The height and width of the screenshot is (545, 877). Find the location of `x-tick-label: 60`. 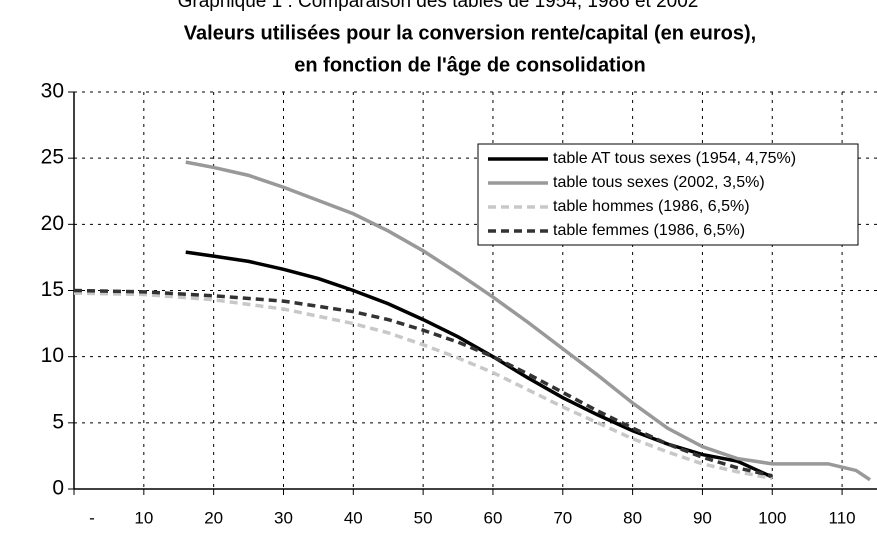

x-tick-label: 60 is located at coordinates (492, 517).